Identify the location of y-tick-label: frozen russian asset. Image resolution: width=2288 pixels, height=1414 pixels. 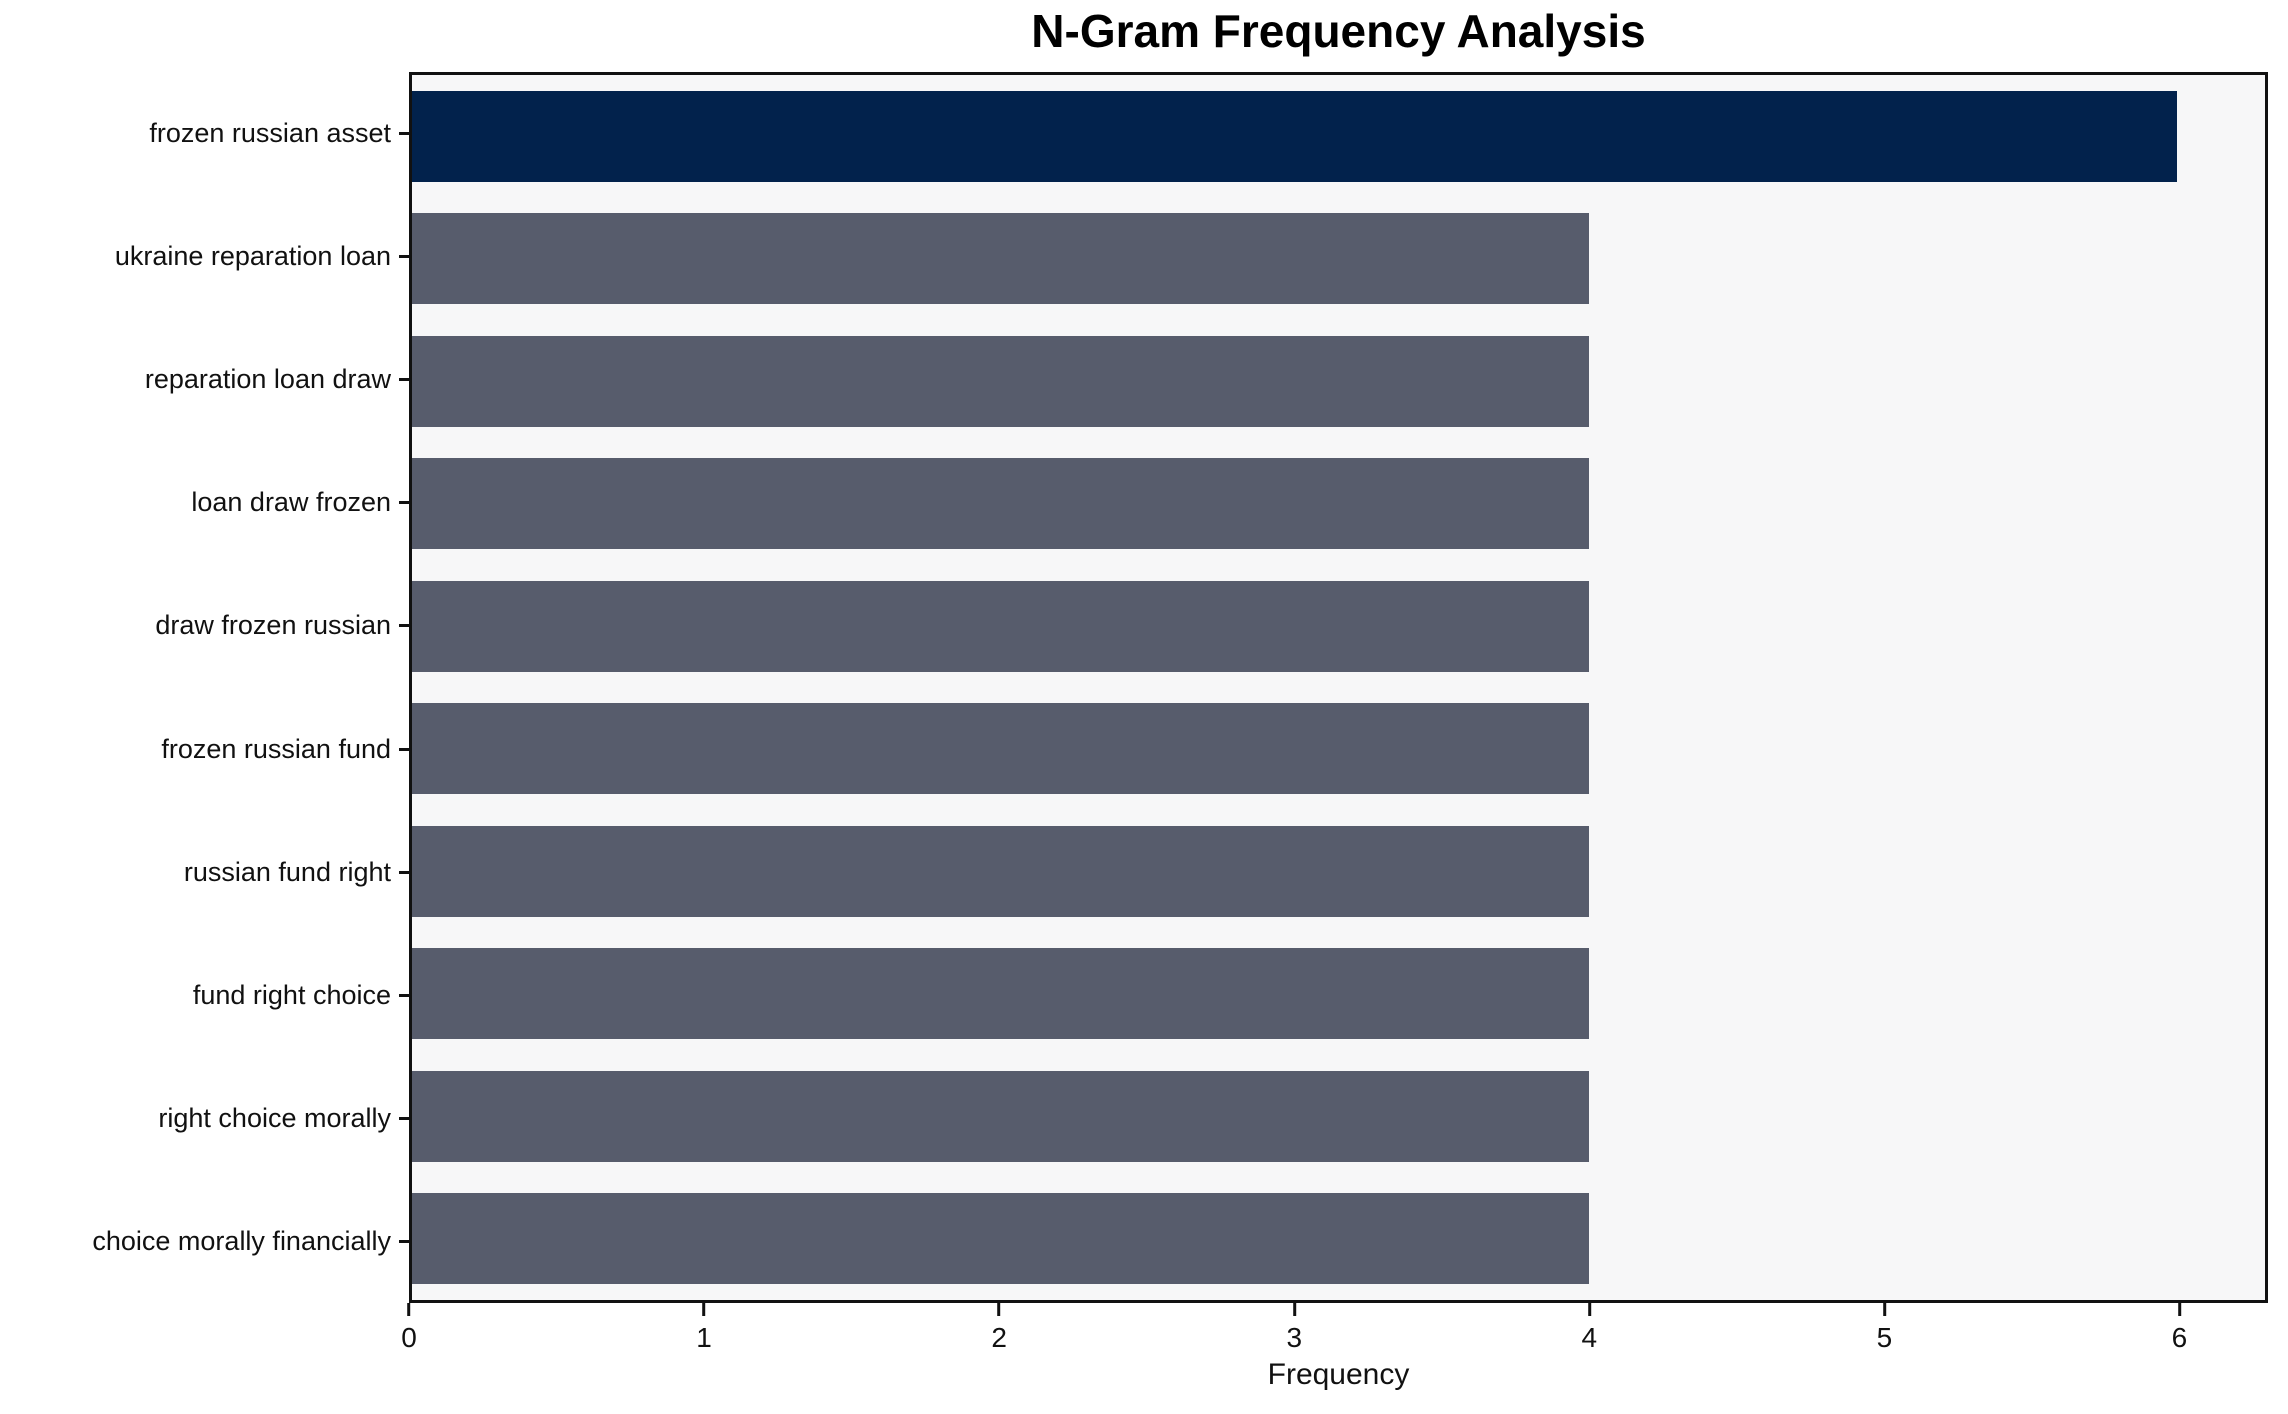
(270, 133).